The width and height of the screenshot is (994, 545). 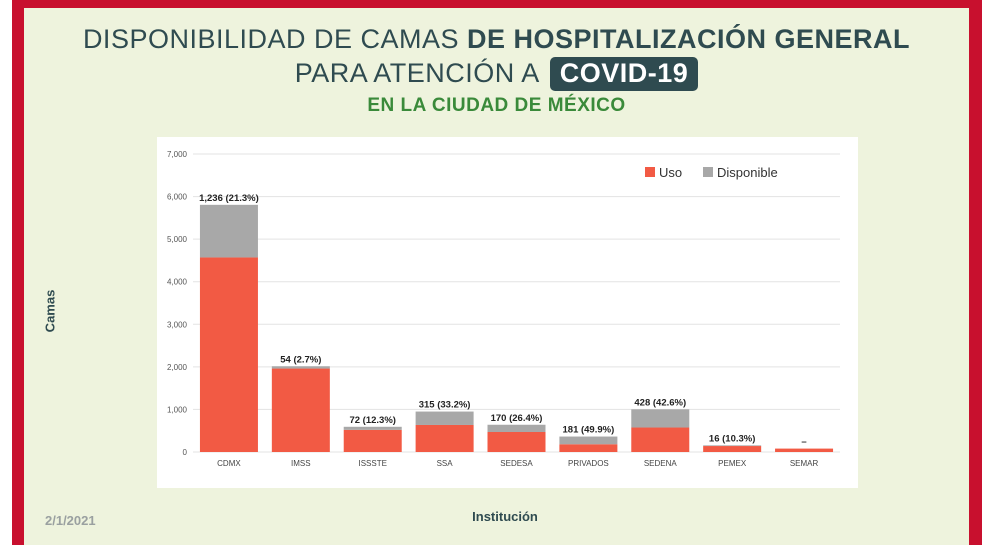 What do you see at coordinates (624, 74) in the screenshot?
I see `covid-badge: COVID-19` at bounding box center [624, 74].